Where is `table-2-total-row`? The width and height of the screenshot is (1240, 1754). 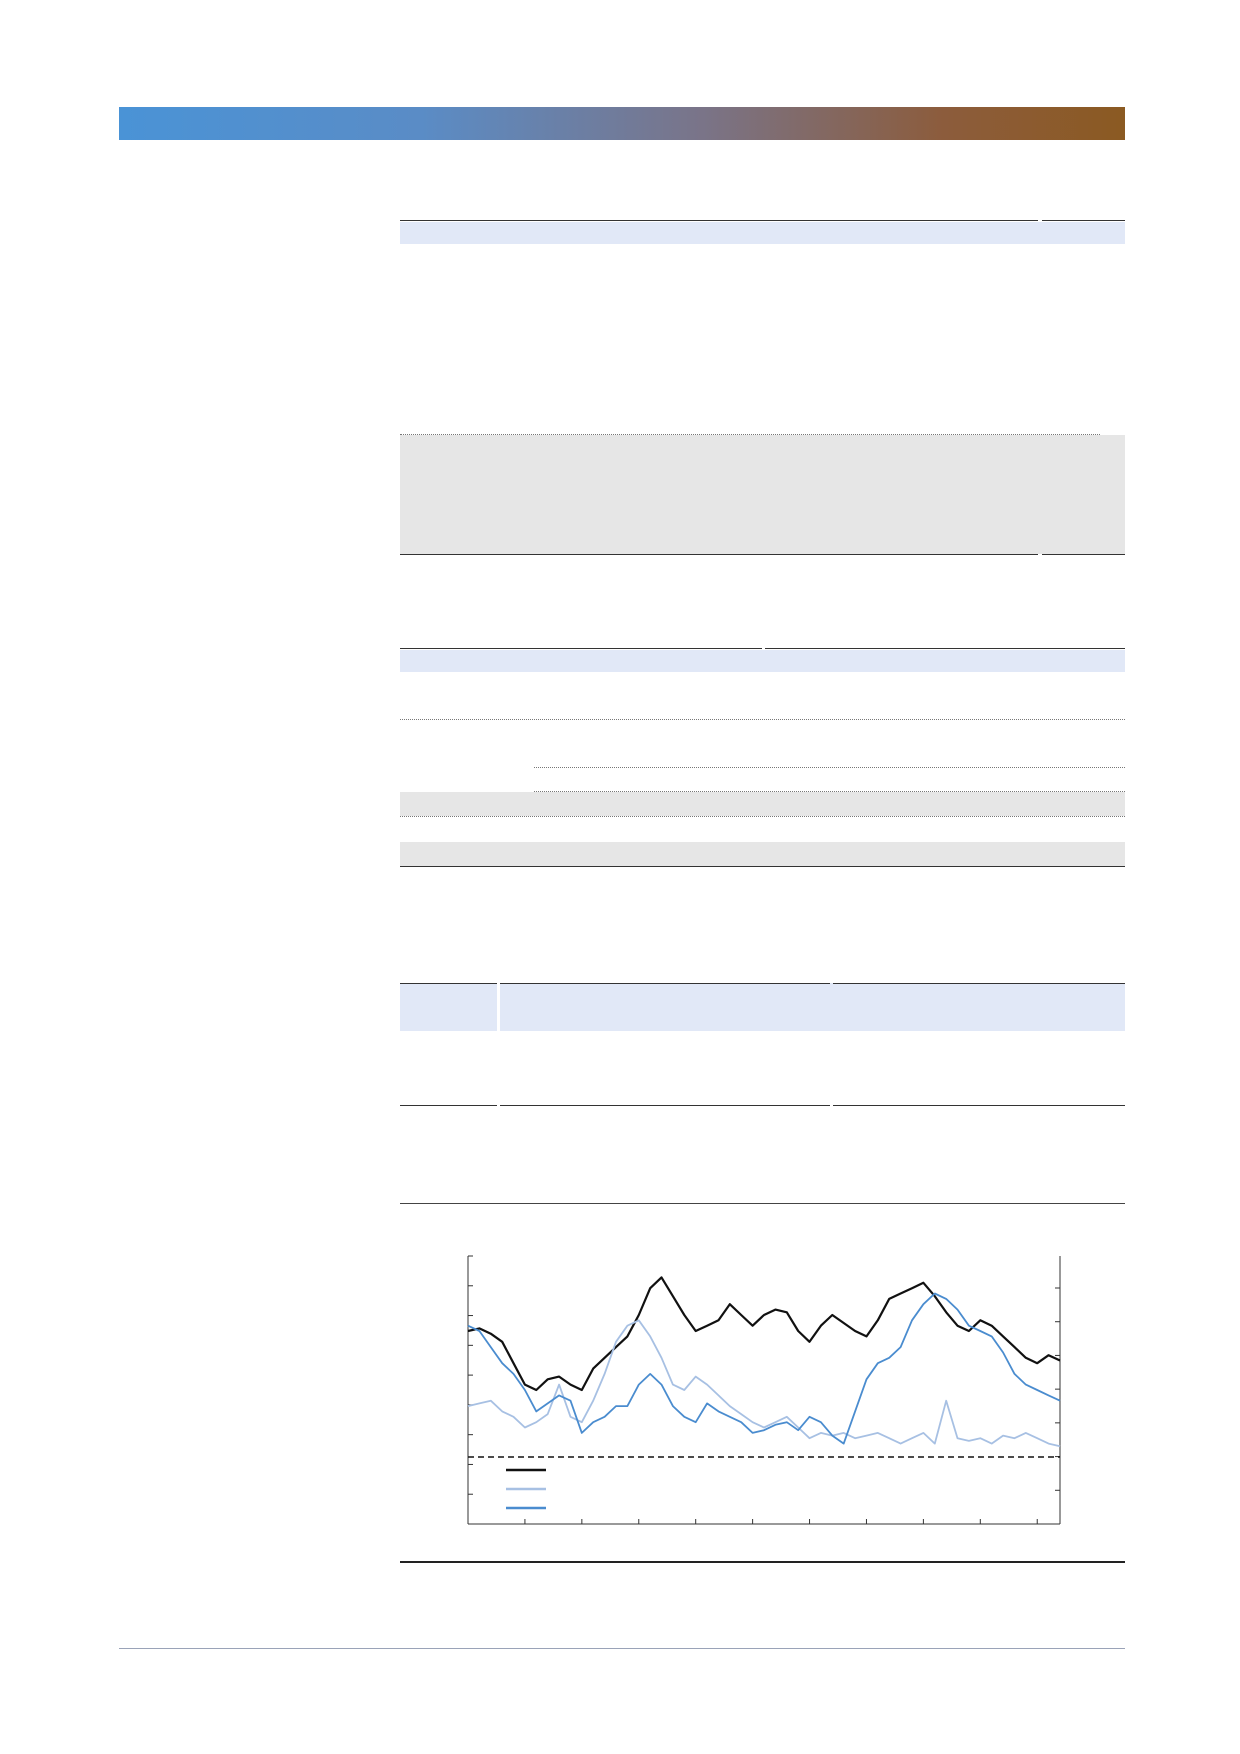
table-2-total-row is located at coordinates (762, 854).